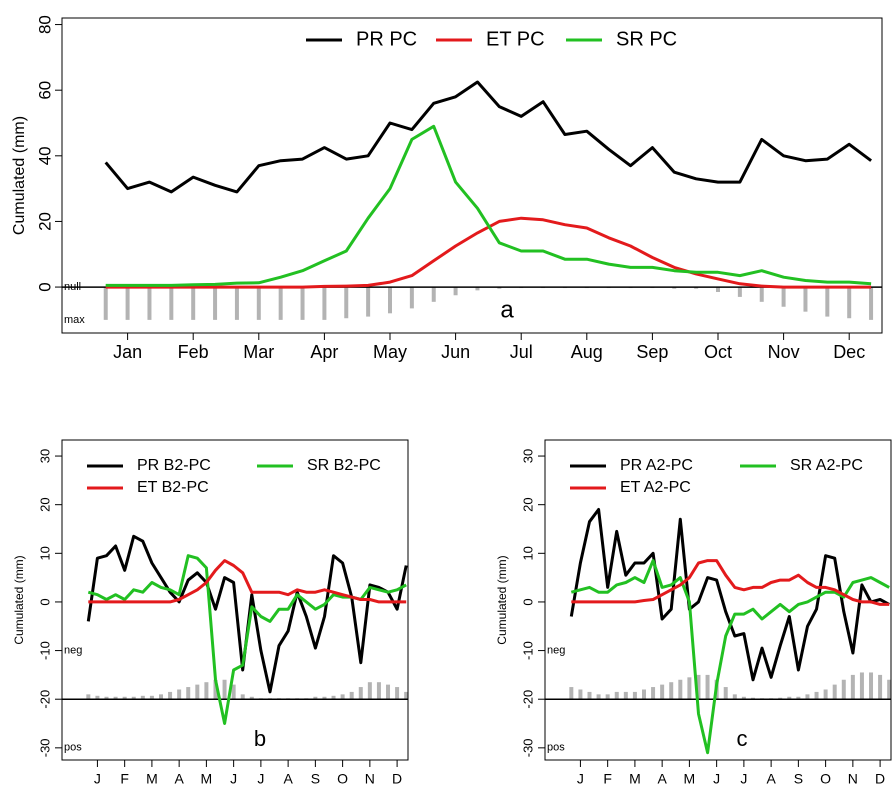 This screenshot has width=893, height=791. Describe the element at coordinates (173, 487) in the screenshot. I see `legend-label: ET B2-PC` at that location.